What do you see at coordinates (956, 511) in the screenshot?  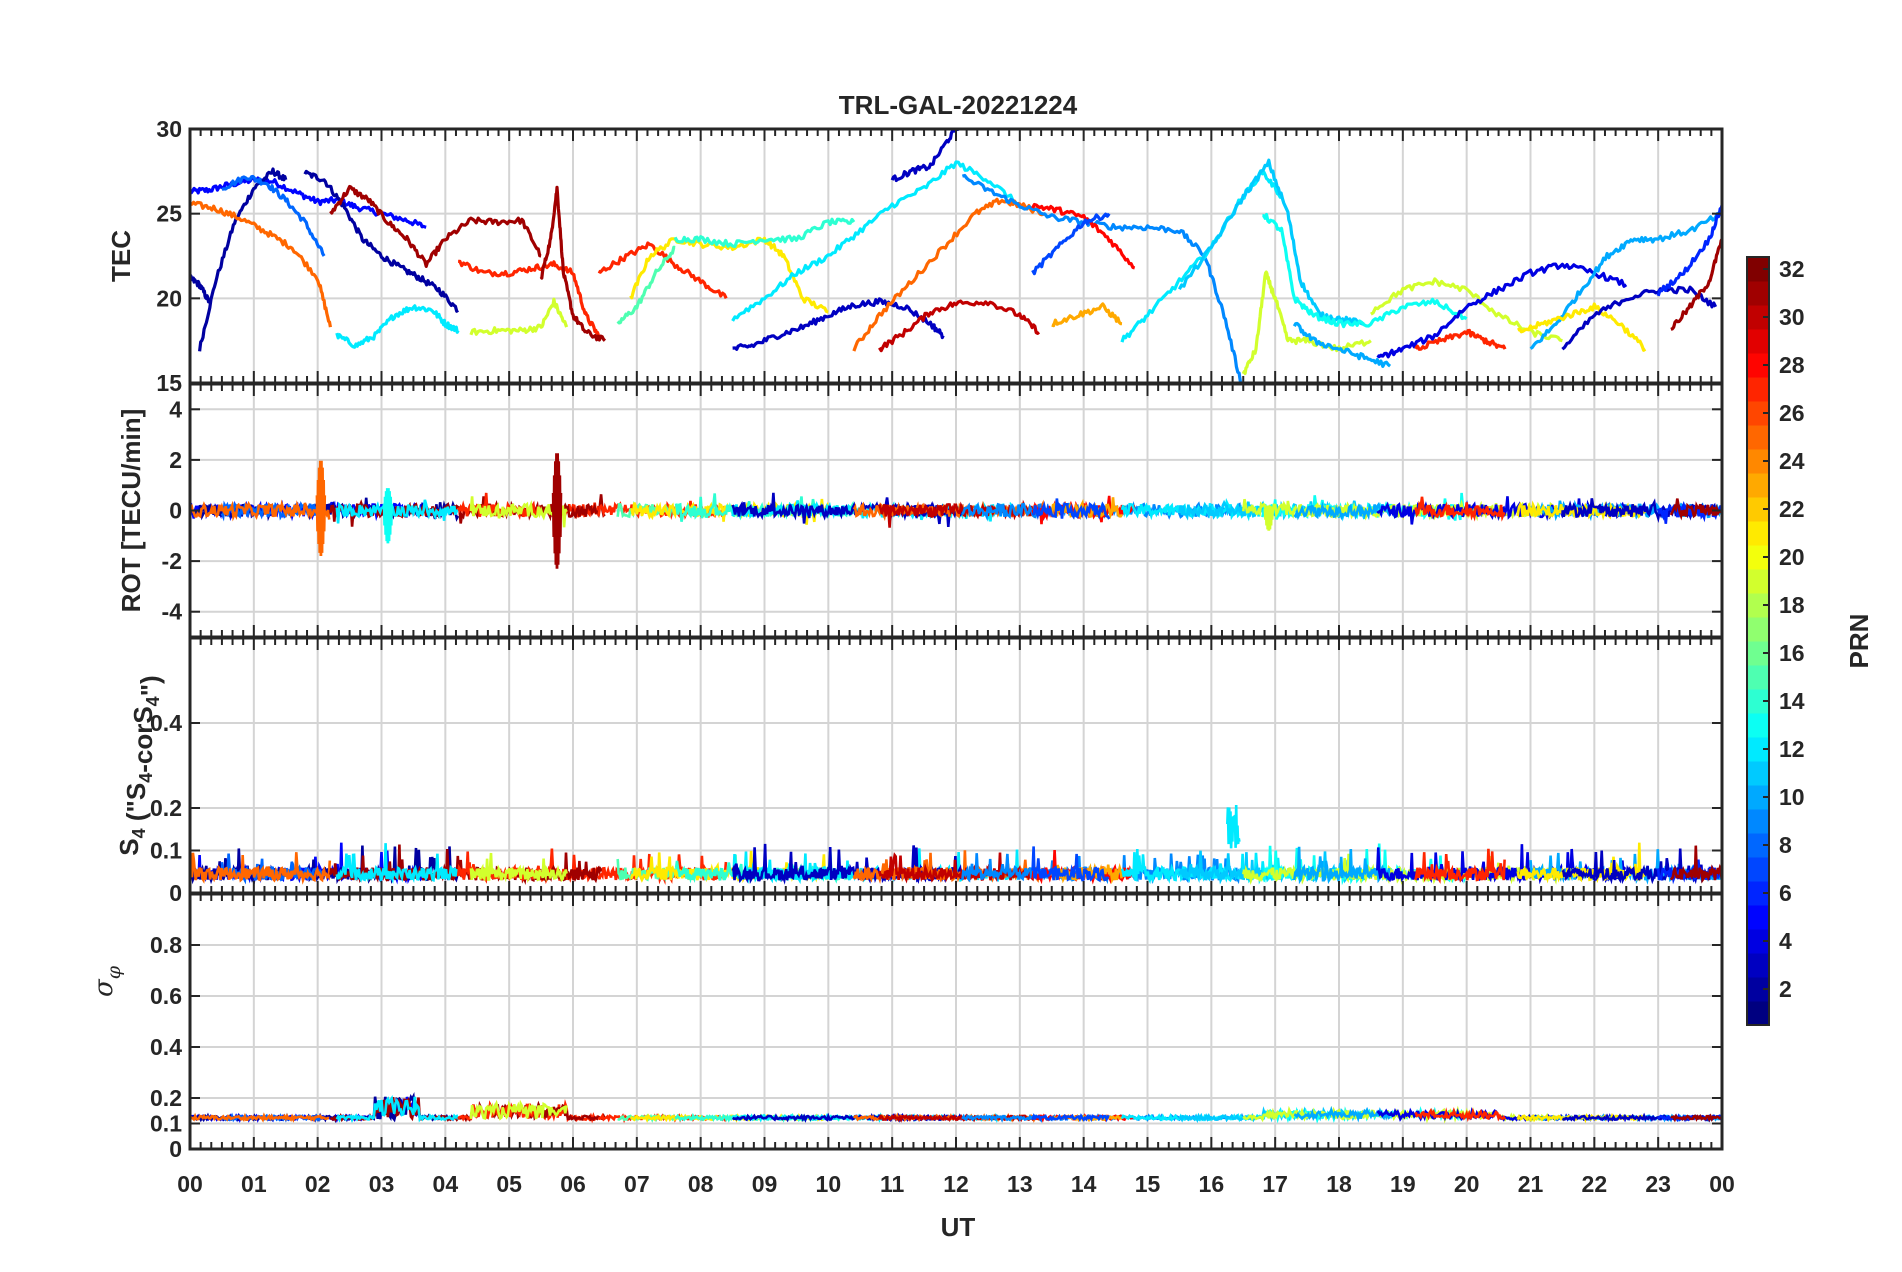 I see `plot-area-rot` at bounding box center [956, 511].